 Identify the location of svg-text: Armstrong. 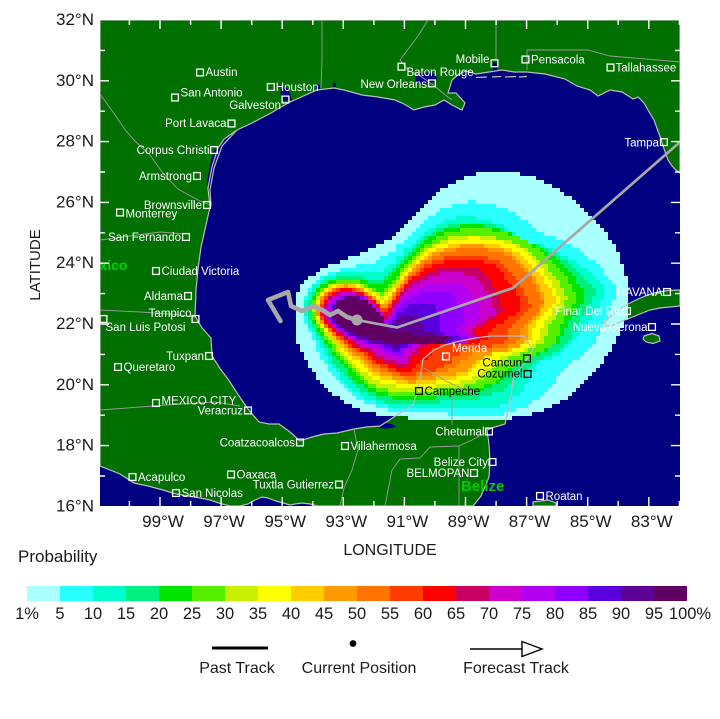
(165, 177).